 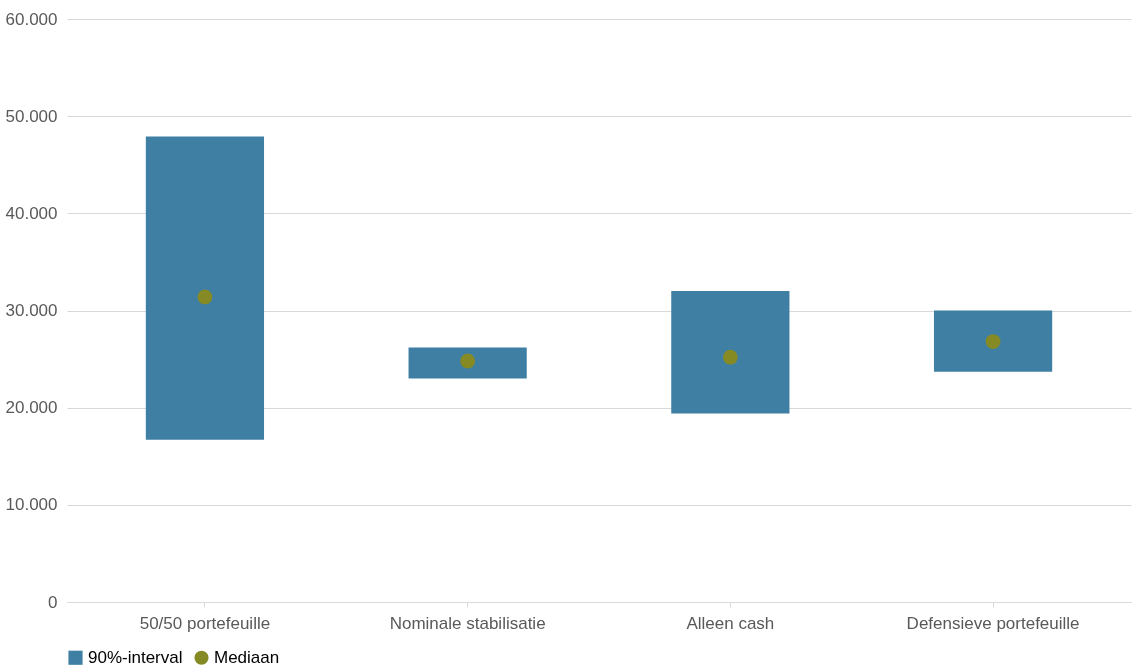 What do you see at coordinates (467, 623) in the screenshot?
I see `x-tick-label: Nominale stabilisatie` at bounding box center [467, 623].